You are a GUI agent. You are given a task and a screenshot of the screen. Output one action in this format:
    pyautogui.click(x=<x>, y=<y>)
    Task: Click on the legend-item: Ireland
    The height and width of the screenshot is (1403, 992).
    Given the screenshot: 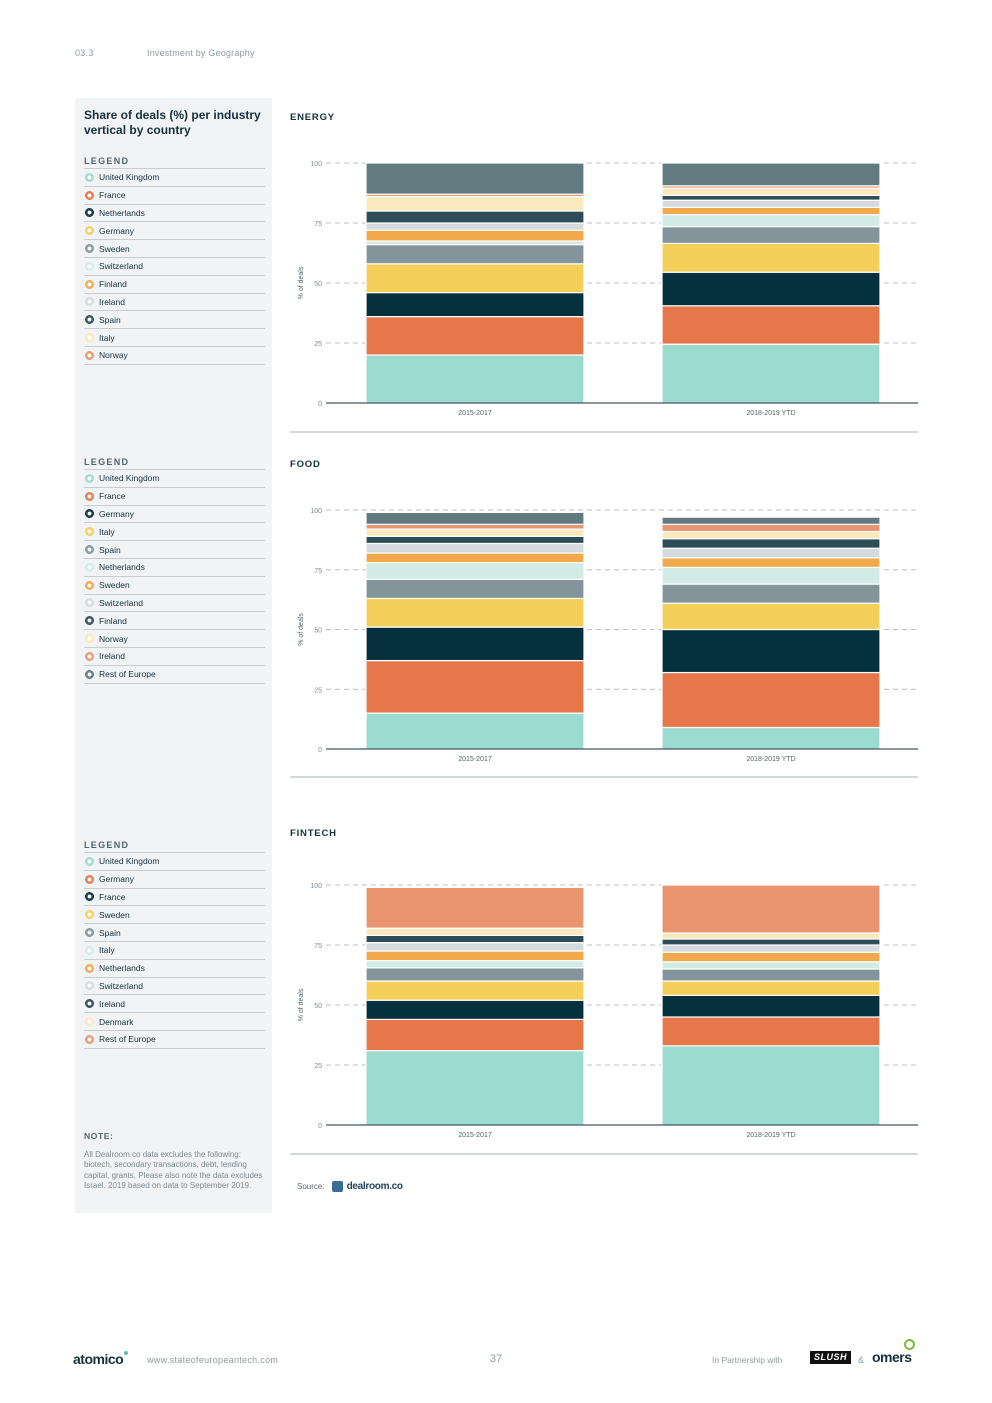 What is the action you would take?
    pyautogui.click(x=174, y=1004)
    